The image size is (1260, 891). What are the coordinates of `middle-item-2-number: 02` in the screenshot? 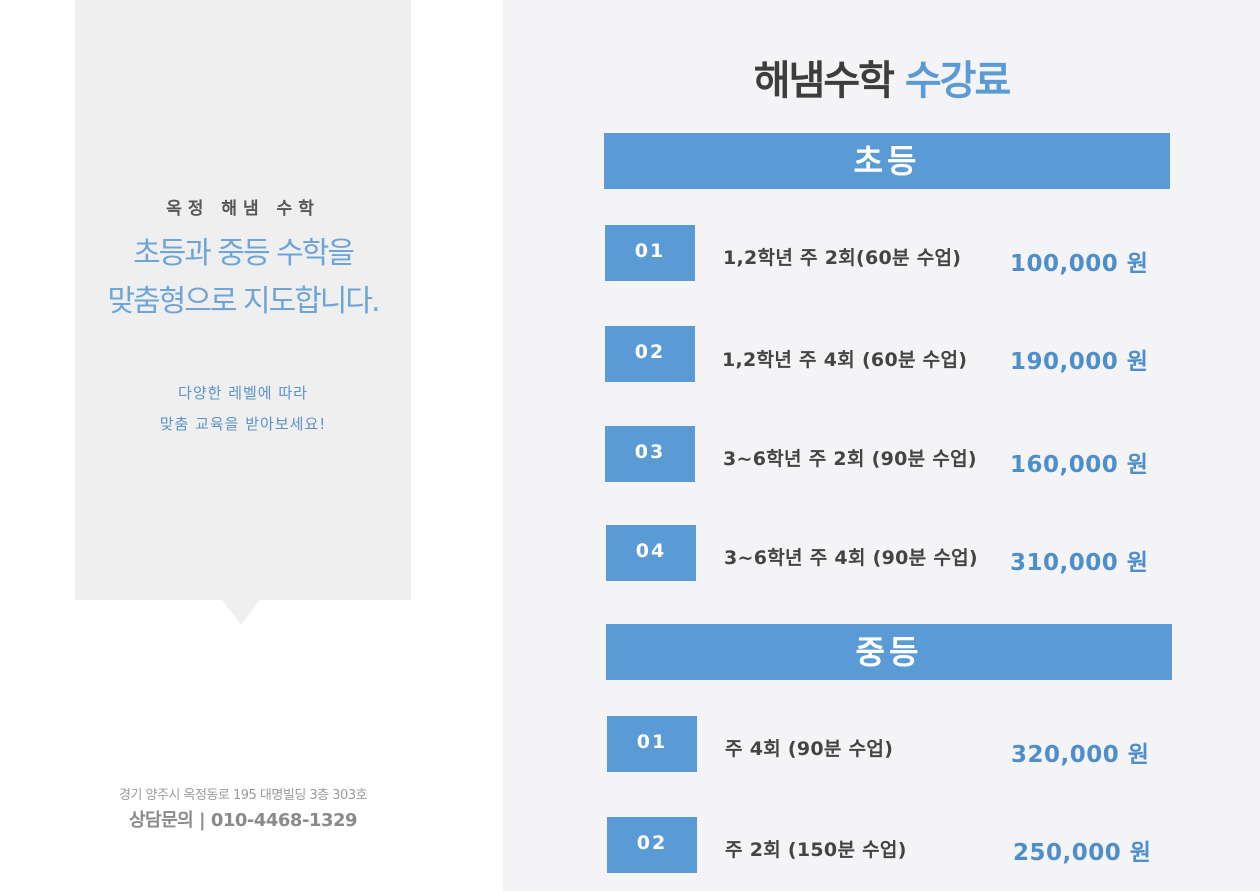 It's located at (652, 845).